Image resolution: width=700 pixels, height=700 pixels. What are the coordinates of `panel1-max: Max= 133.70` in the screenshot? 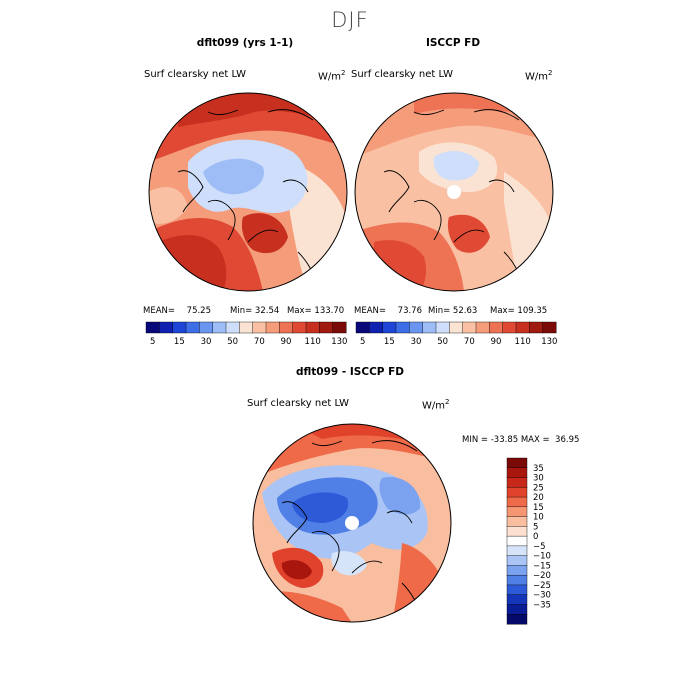 It's located at (316, 311).